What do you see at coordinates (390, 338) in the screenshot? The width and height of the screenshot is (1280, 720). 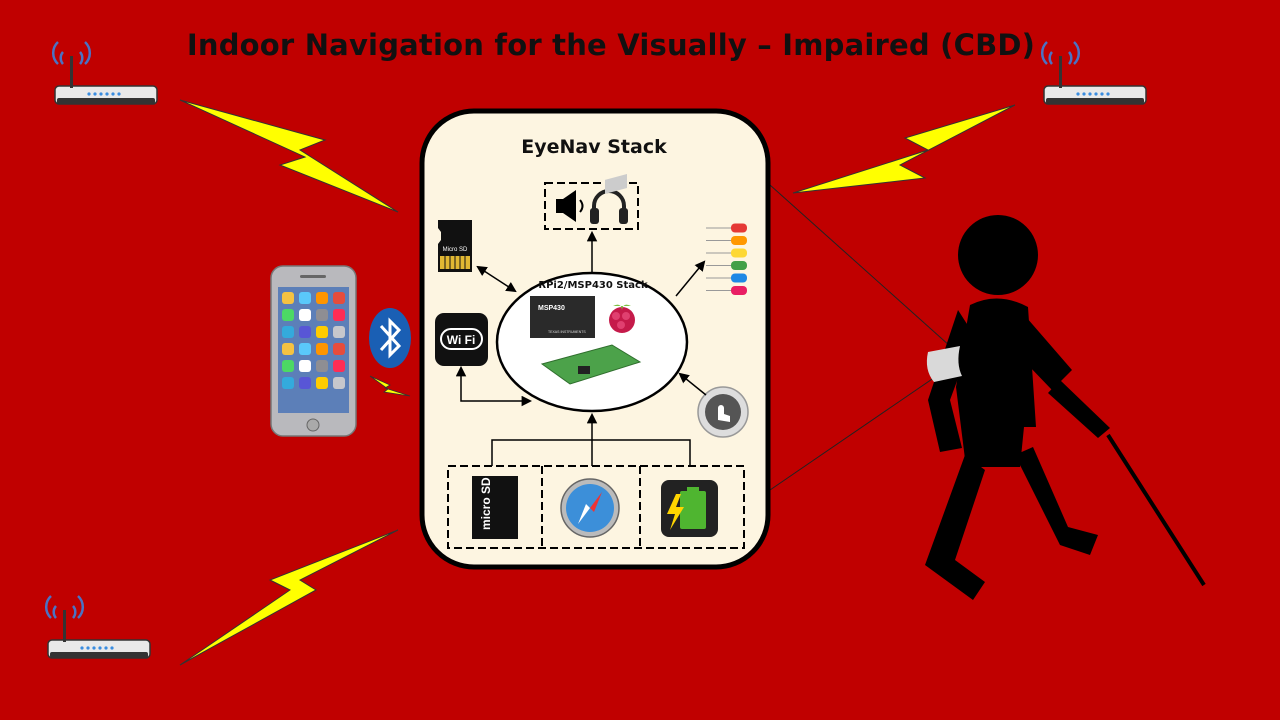 I see `bluetooth-icon` at bounding box center [390, 338].